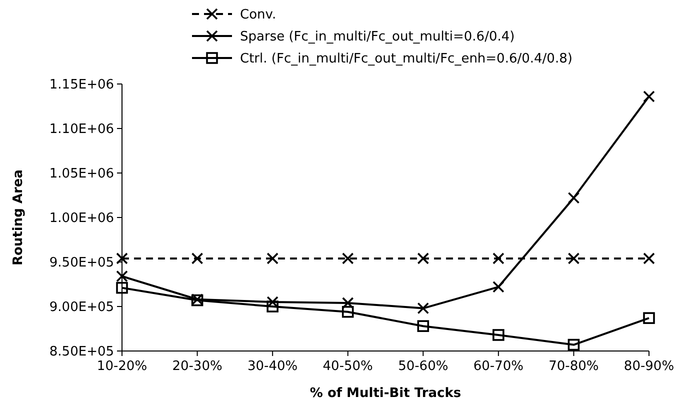 This screenshot has width=683, height=403. I want to click on x-tick-label: 60-70%, so click(498, 366).